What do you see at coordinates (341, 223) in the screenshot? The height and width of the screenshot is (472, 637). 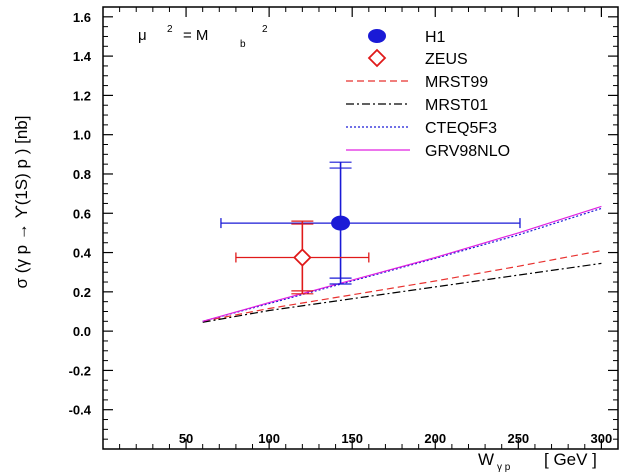 I see `marker-filled-circle` at bounding box center [341, 223].